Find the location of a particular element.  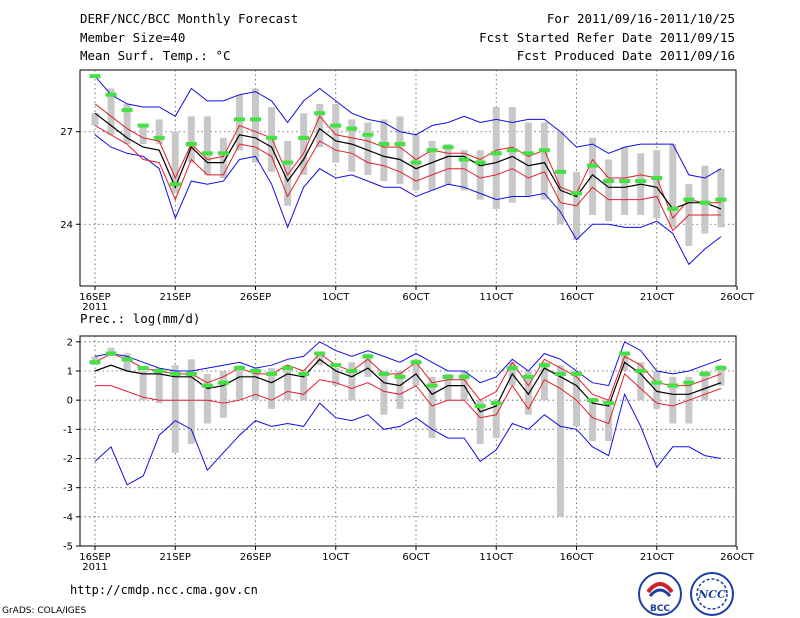

source-url: http://cmdp.ncc.cma.gov.cn is located at coordinates (164, 590).